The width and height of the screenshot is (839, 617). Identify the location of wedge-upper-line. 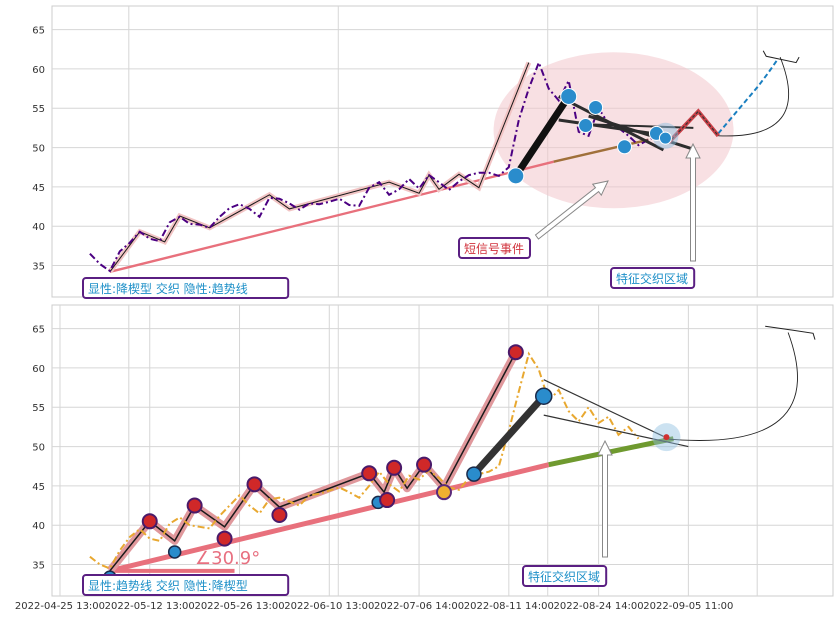
(603, 408).